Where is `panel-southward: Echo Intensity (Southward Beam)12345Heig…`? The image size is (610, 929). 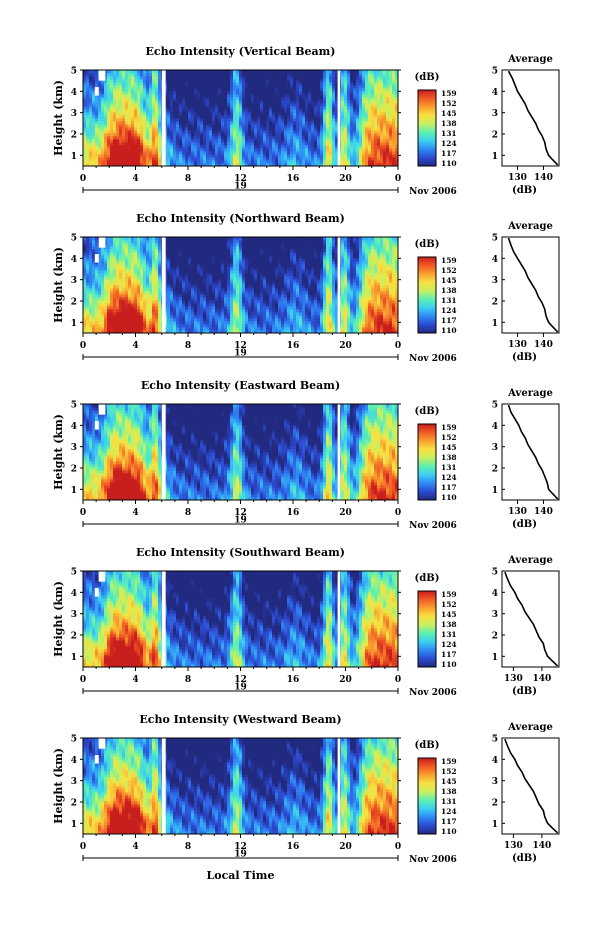
panel-southward: Echo Intensity (Southward Beam)12345Heig… is located at coordinates (306, 622).